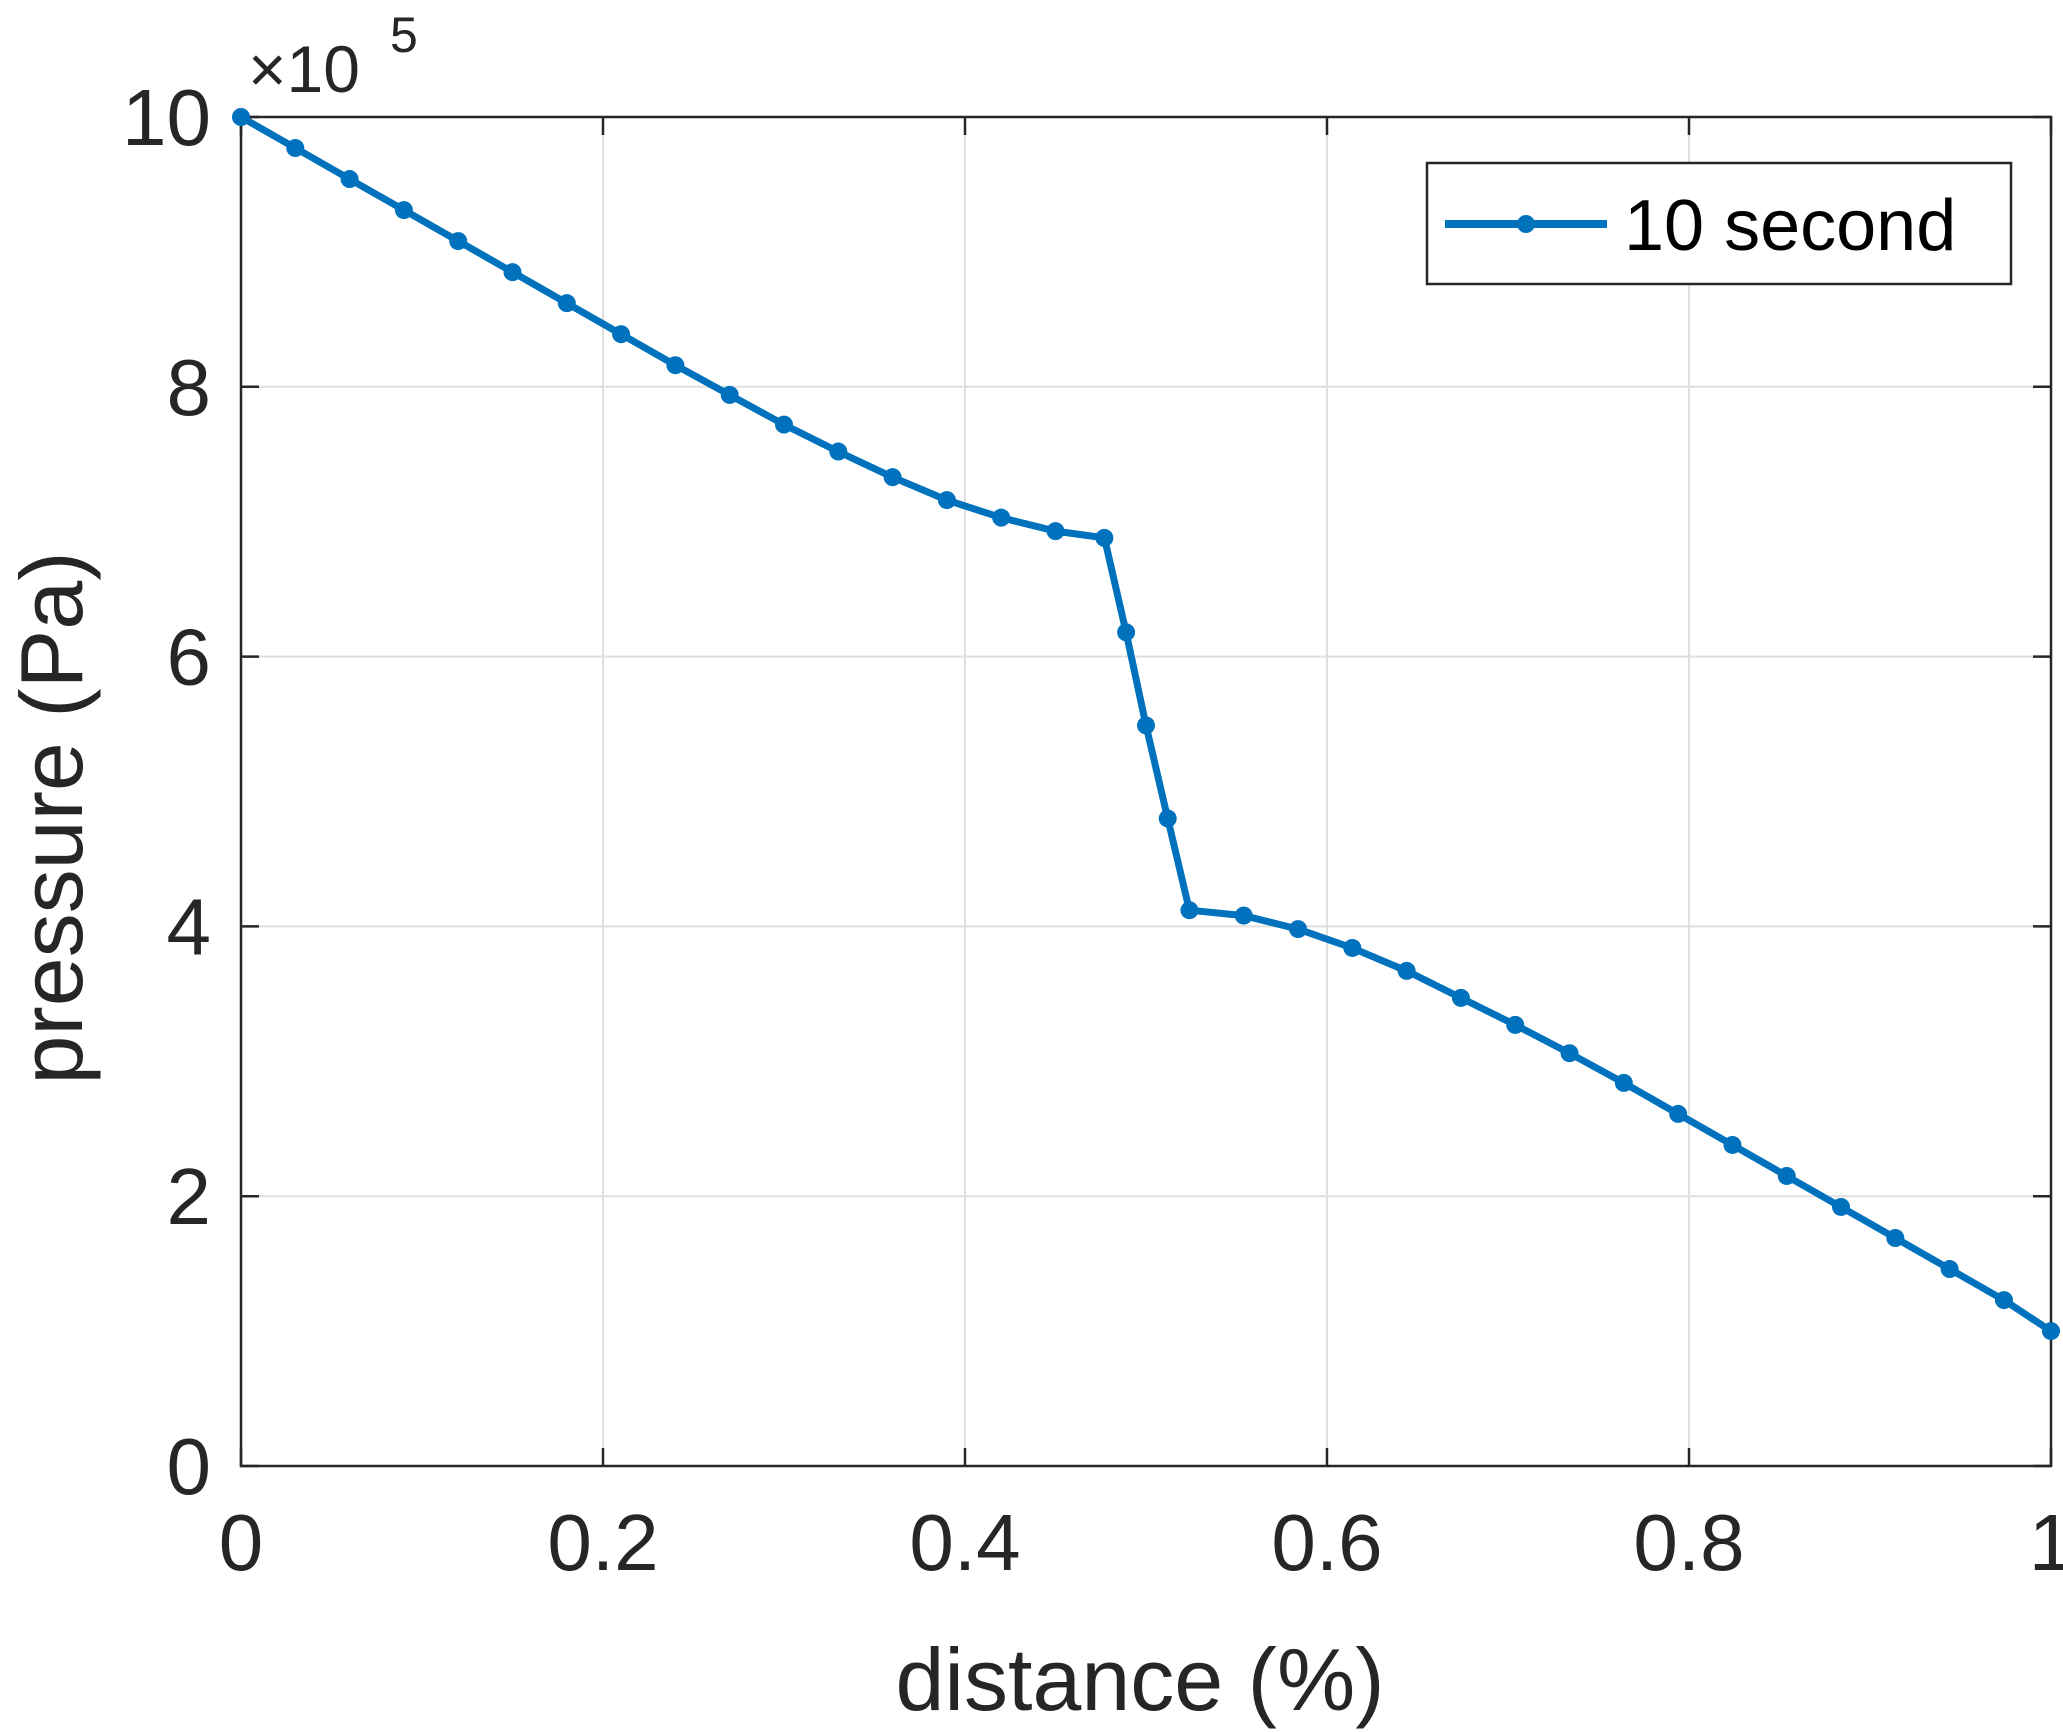 The image size is (2063, 1732). Describe the element at coordinates (1790, 226) in the screenshot. I see `legend-label: 10 second` at that location.